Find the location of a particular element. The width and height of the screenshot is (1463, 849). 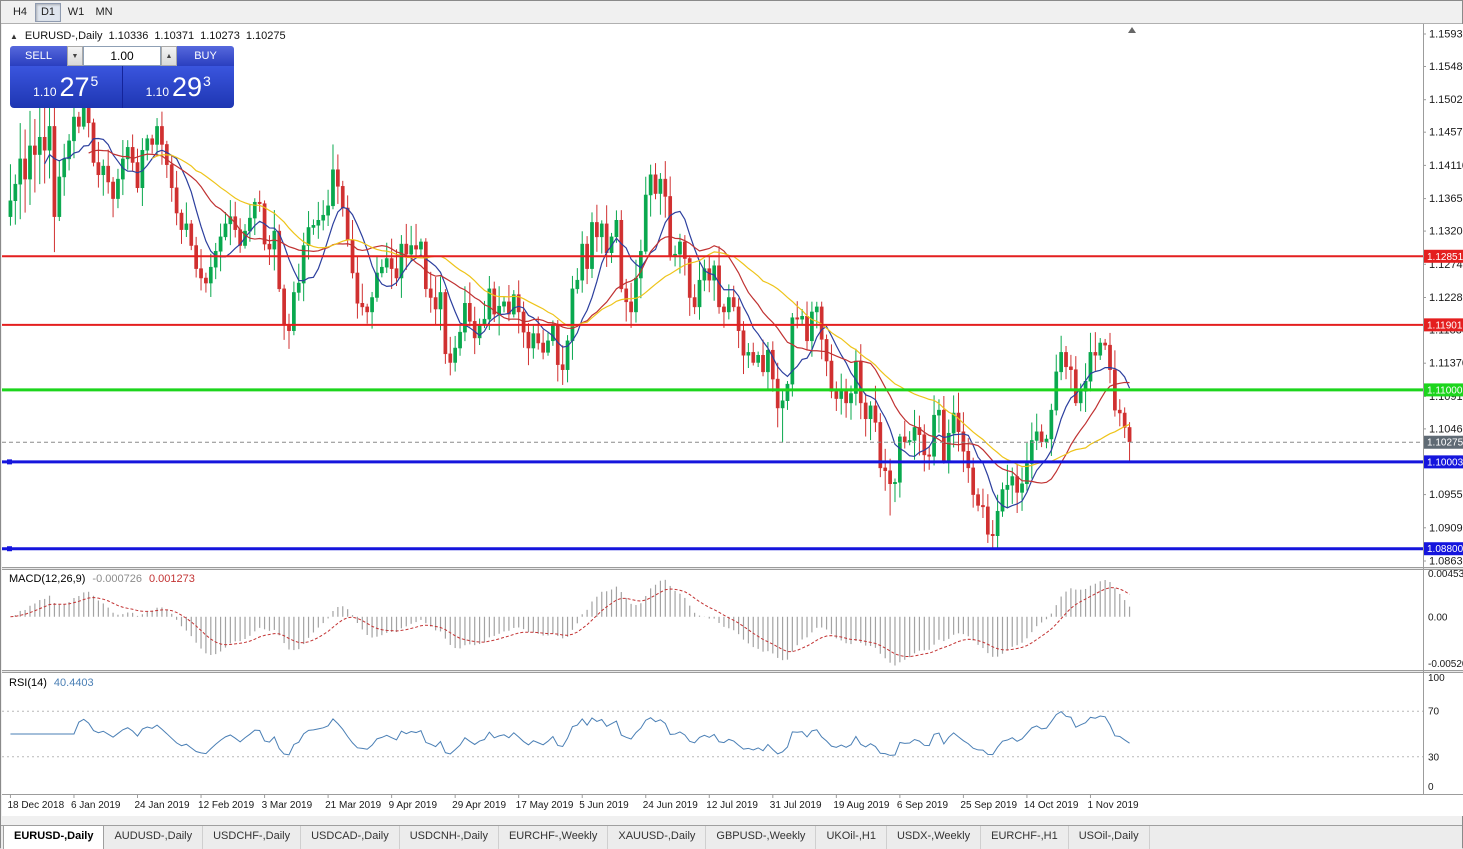

one-click-trading-panel: SELL ▼ ▲ BUY 1.10 27 5 1.10 29 3 is located at coordinates (122, 77).